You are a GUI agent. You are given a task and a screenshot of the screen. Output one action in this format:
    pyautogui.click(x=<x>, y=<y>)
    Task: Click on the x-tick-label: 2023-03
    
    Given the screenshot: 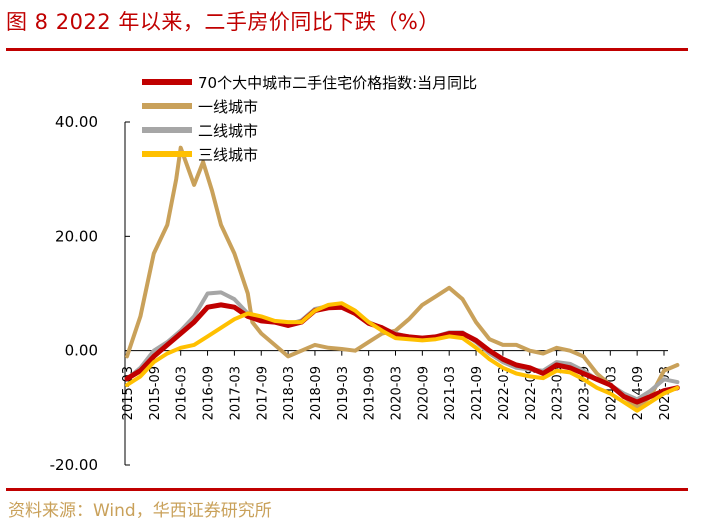 What is the action you would take?
    pyautogui.click(x=558, y=393)
    